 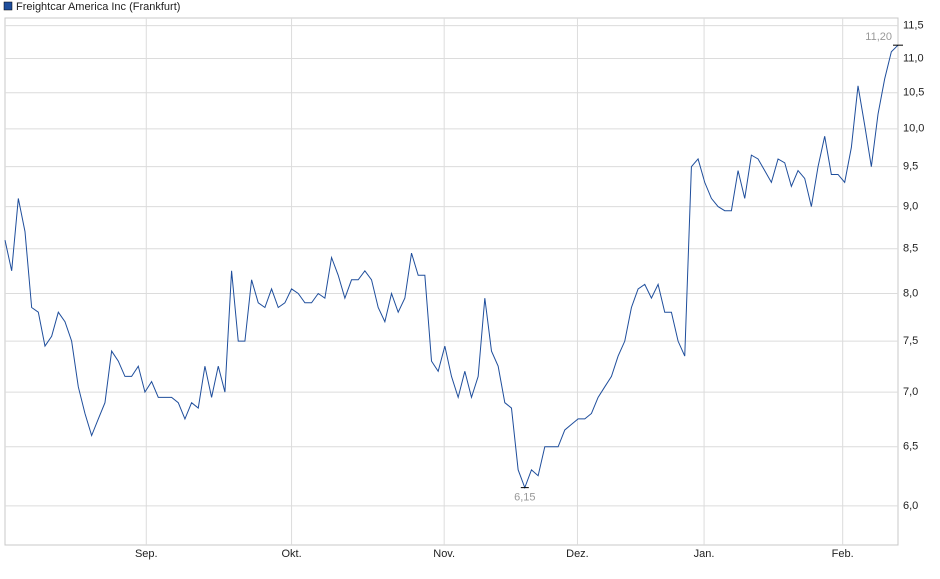 I want to click on y-tick-label: 9,5, so click(x=910, y=167).